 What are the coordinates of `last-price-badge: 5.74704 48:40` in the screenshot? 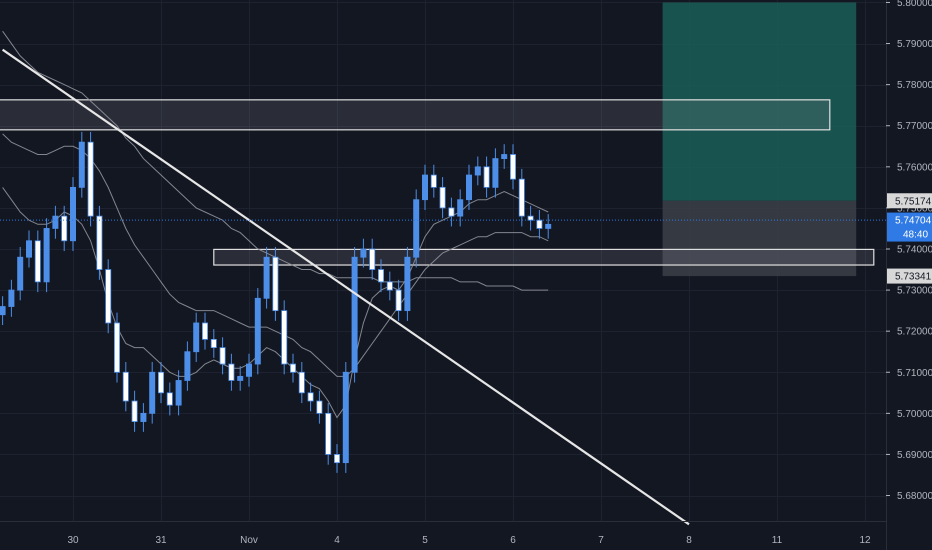 It's located at (909, 227).